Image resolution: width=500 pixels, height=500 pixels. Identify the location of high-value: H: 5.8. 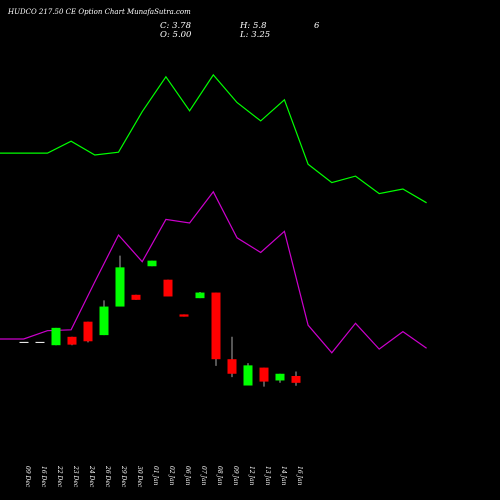
(253, 26).